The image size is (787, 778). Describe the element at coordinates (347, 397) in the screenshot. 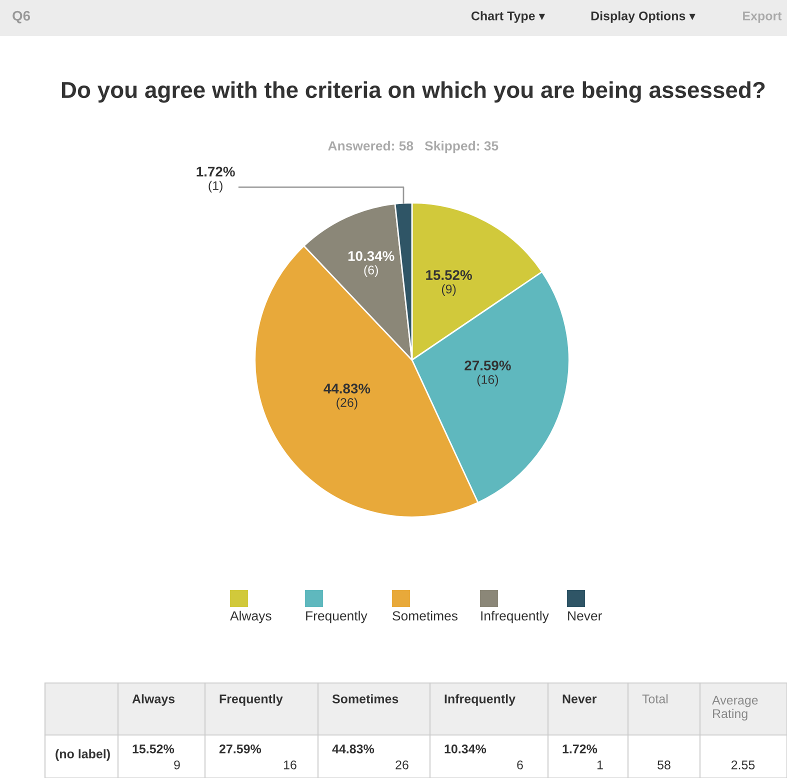

I see `data-label: 44.83% (26)` at that location.